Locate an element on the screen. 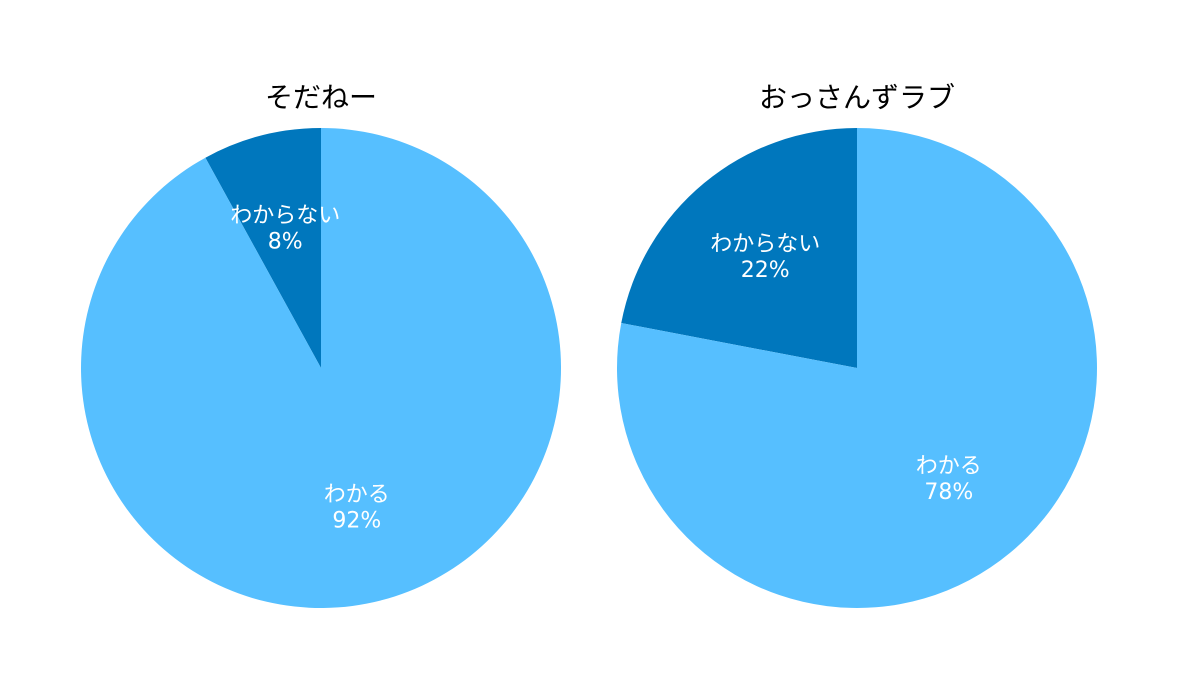  pie-title: そだねー is located at coordinates (321, 97).